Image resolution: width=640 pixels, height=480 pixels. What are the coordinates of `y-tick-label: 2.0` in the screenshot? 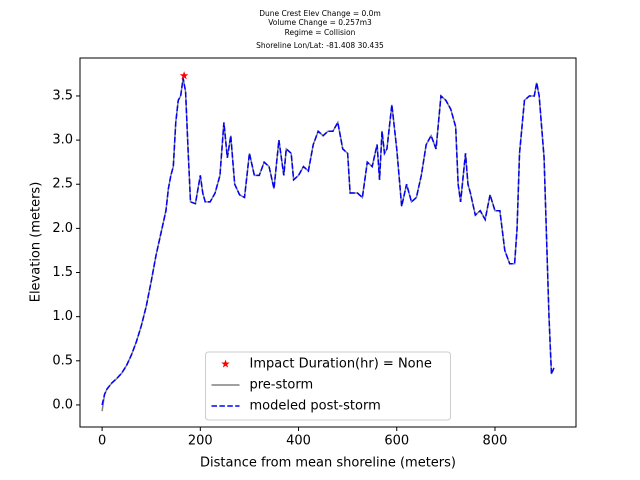 It's located at (62, 228).